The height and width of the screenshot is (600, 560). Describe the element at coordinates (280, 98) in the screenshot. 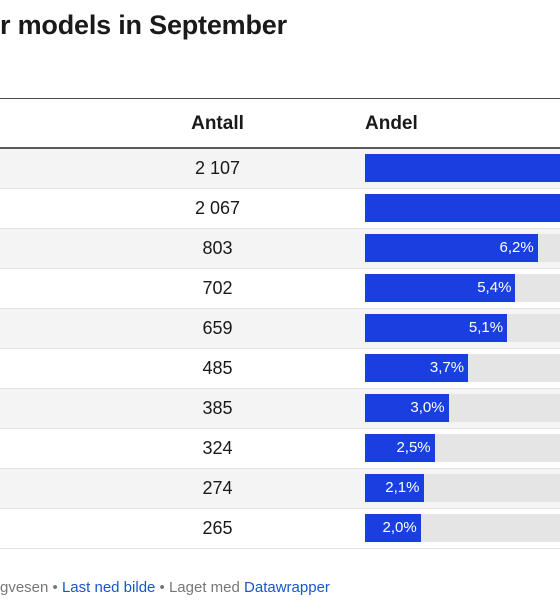

I see `table-top-rule` at that location.